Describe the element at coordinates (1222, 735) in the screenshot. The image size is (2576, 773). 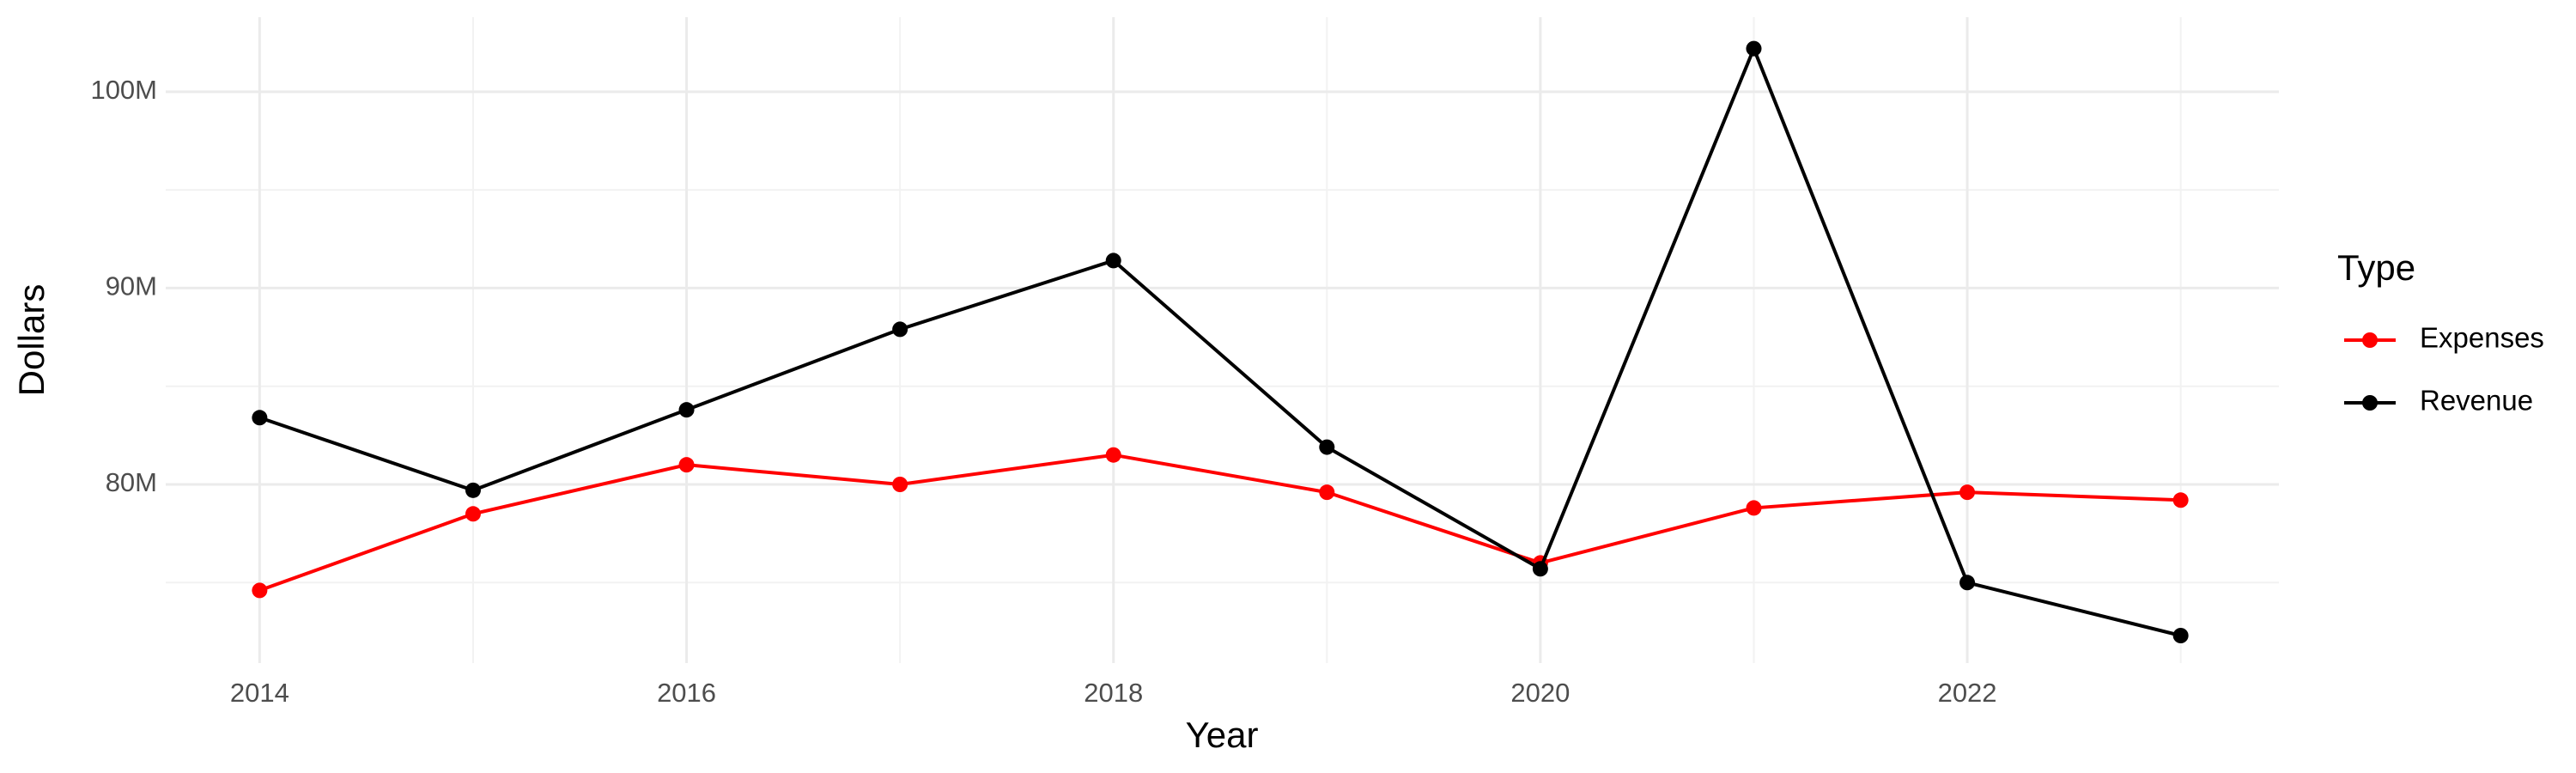
I see `x-axis-title: Year` at that location.